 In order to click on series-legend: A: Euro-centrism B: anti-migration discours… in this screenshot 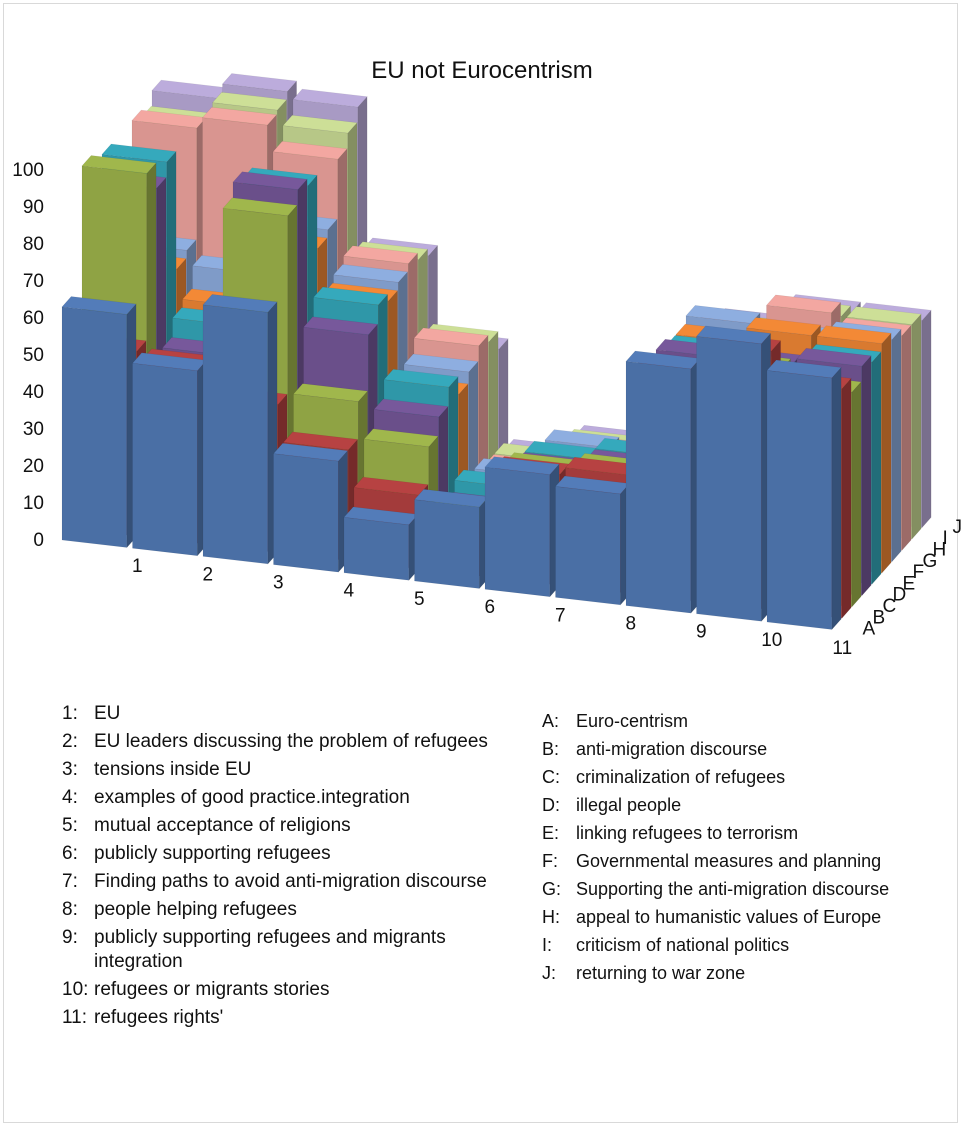, I will do `click(747, 849)`.